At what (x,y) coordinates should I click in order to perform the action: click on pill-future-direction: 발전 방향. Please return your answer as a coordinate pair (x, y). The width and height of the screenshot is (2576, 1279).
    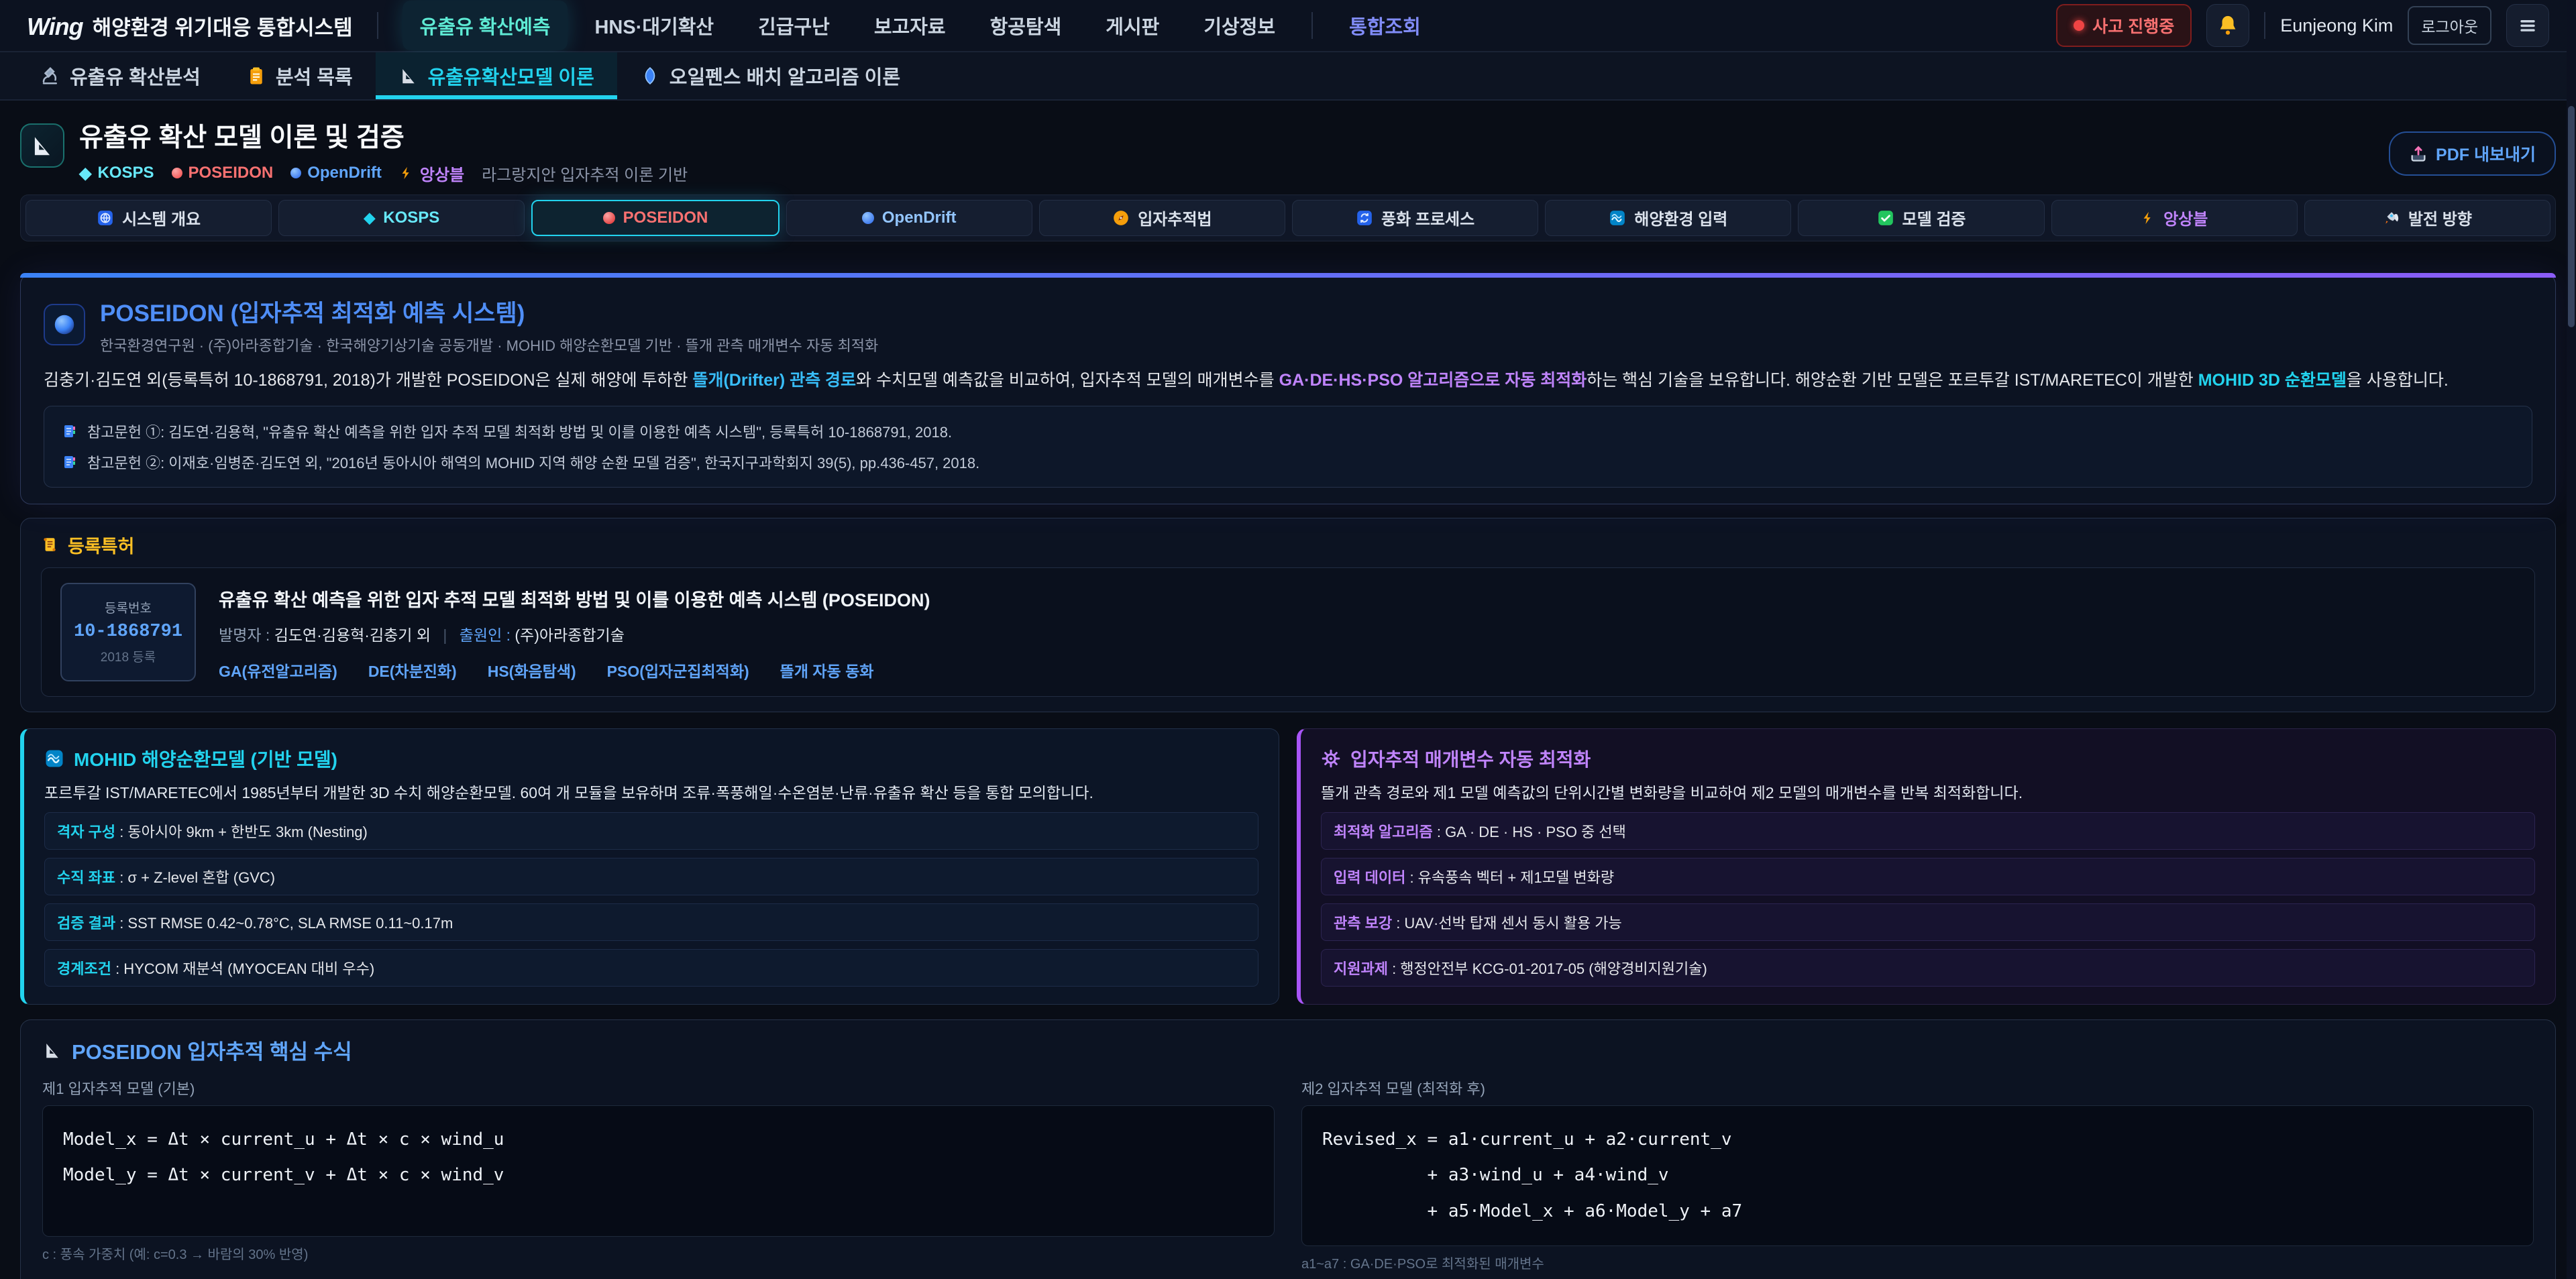
    Looking at the image, I should click on (2427, 218).